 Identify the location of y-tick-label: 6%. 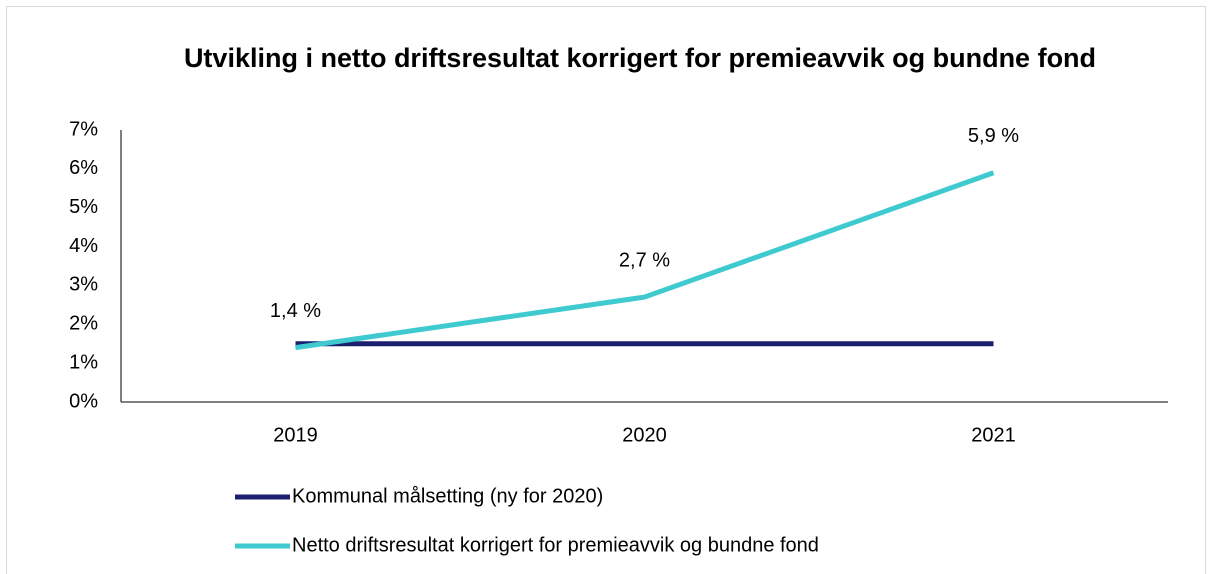
(83, 168).